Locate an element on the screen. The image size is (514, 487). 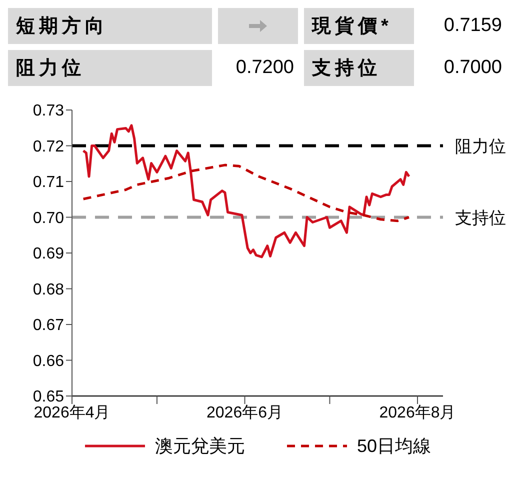
text: 0.7000 is located at coordinates (472, 68).